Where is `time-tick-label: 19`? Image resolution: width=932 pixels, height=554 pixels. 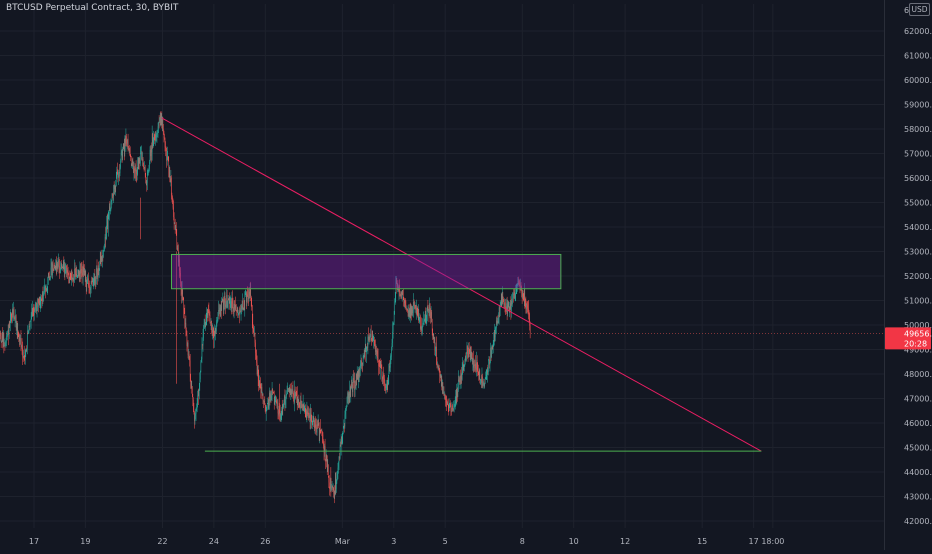
time-tick-label: 19 is located at coordinates (85, 541).